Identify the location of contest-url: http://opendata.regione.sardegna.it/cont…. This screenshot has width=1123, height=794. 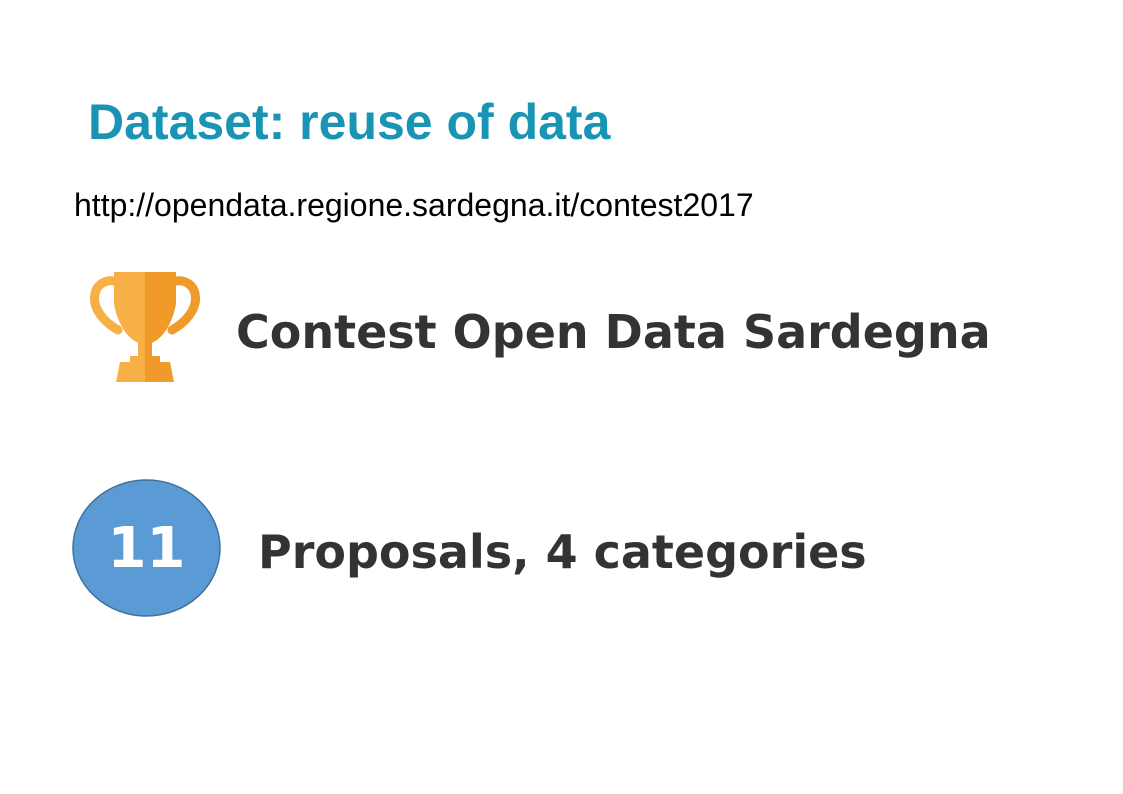
(414, 205).